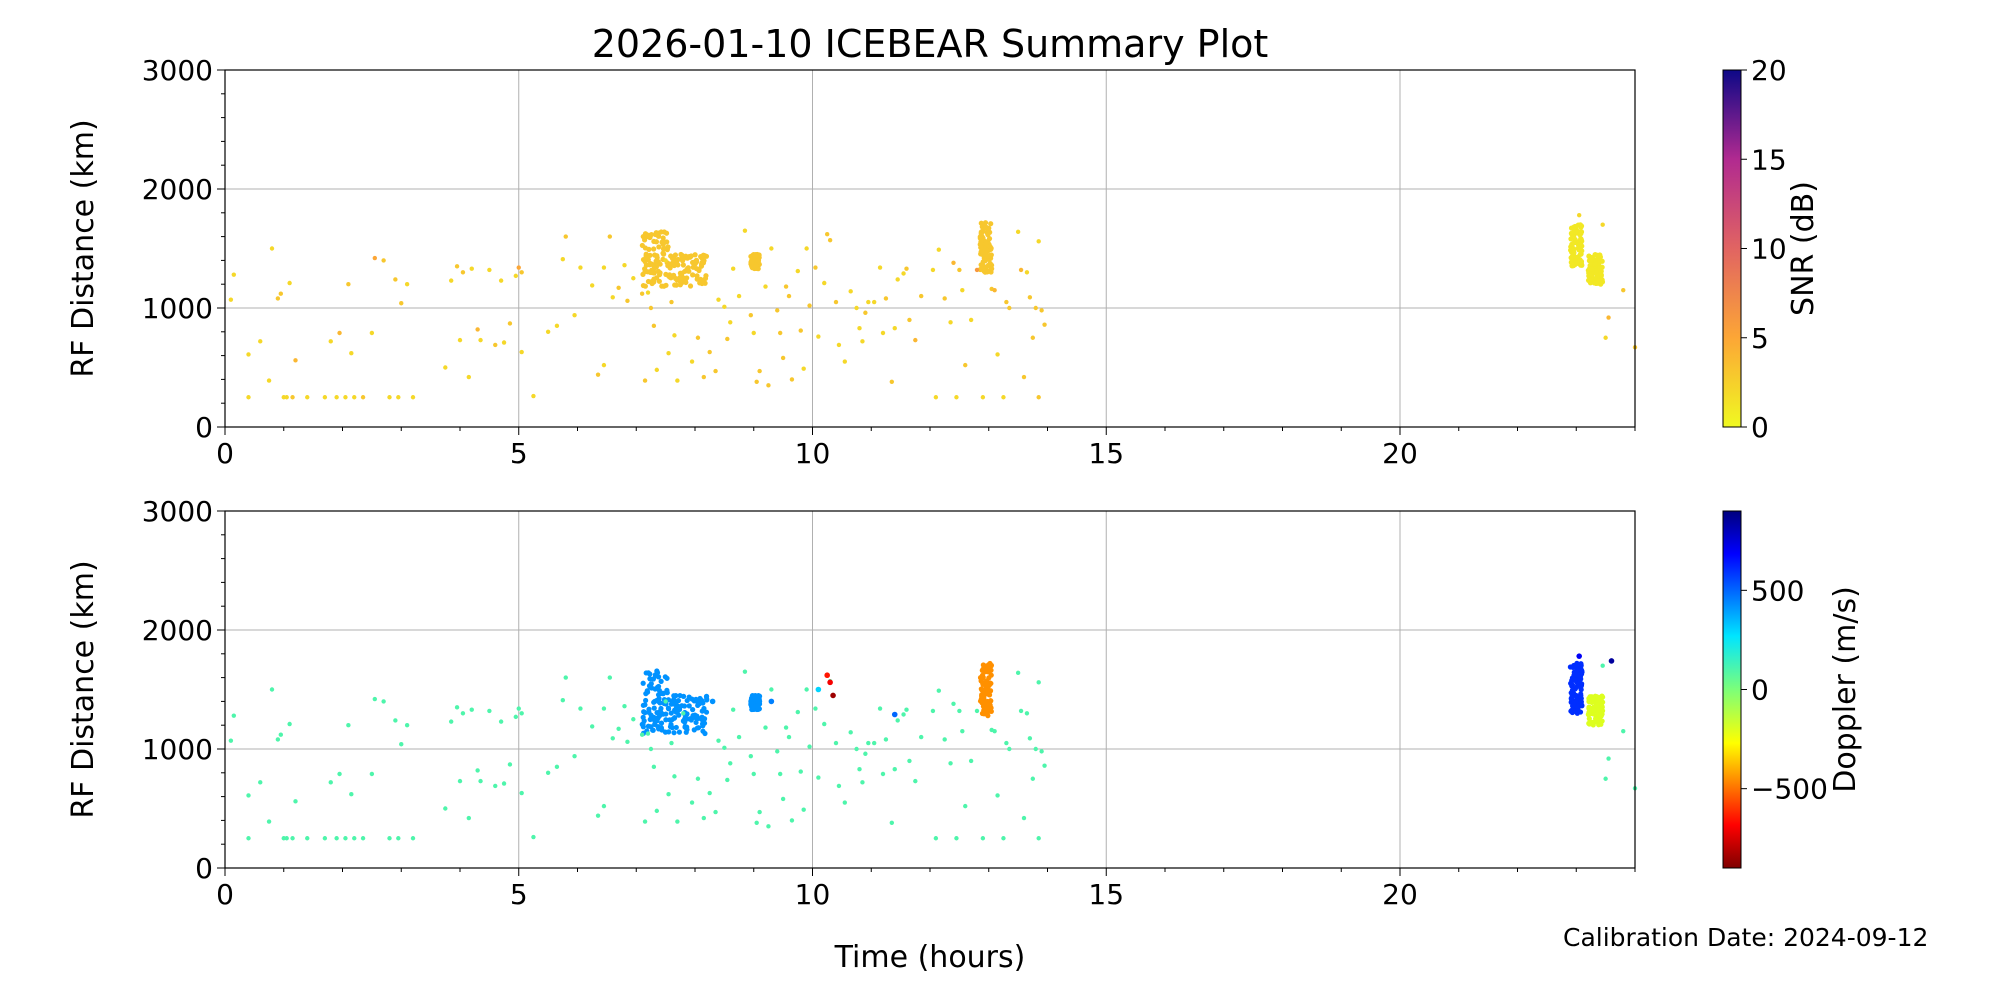  I want to click on x-axis-label: Time (hours), so click(930, 957).